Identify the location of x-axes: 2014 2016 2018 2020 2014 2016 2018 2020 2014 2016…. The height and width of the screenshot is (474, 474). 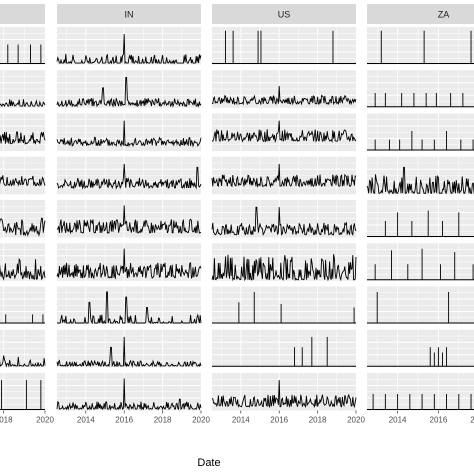
(237, 417).